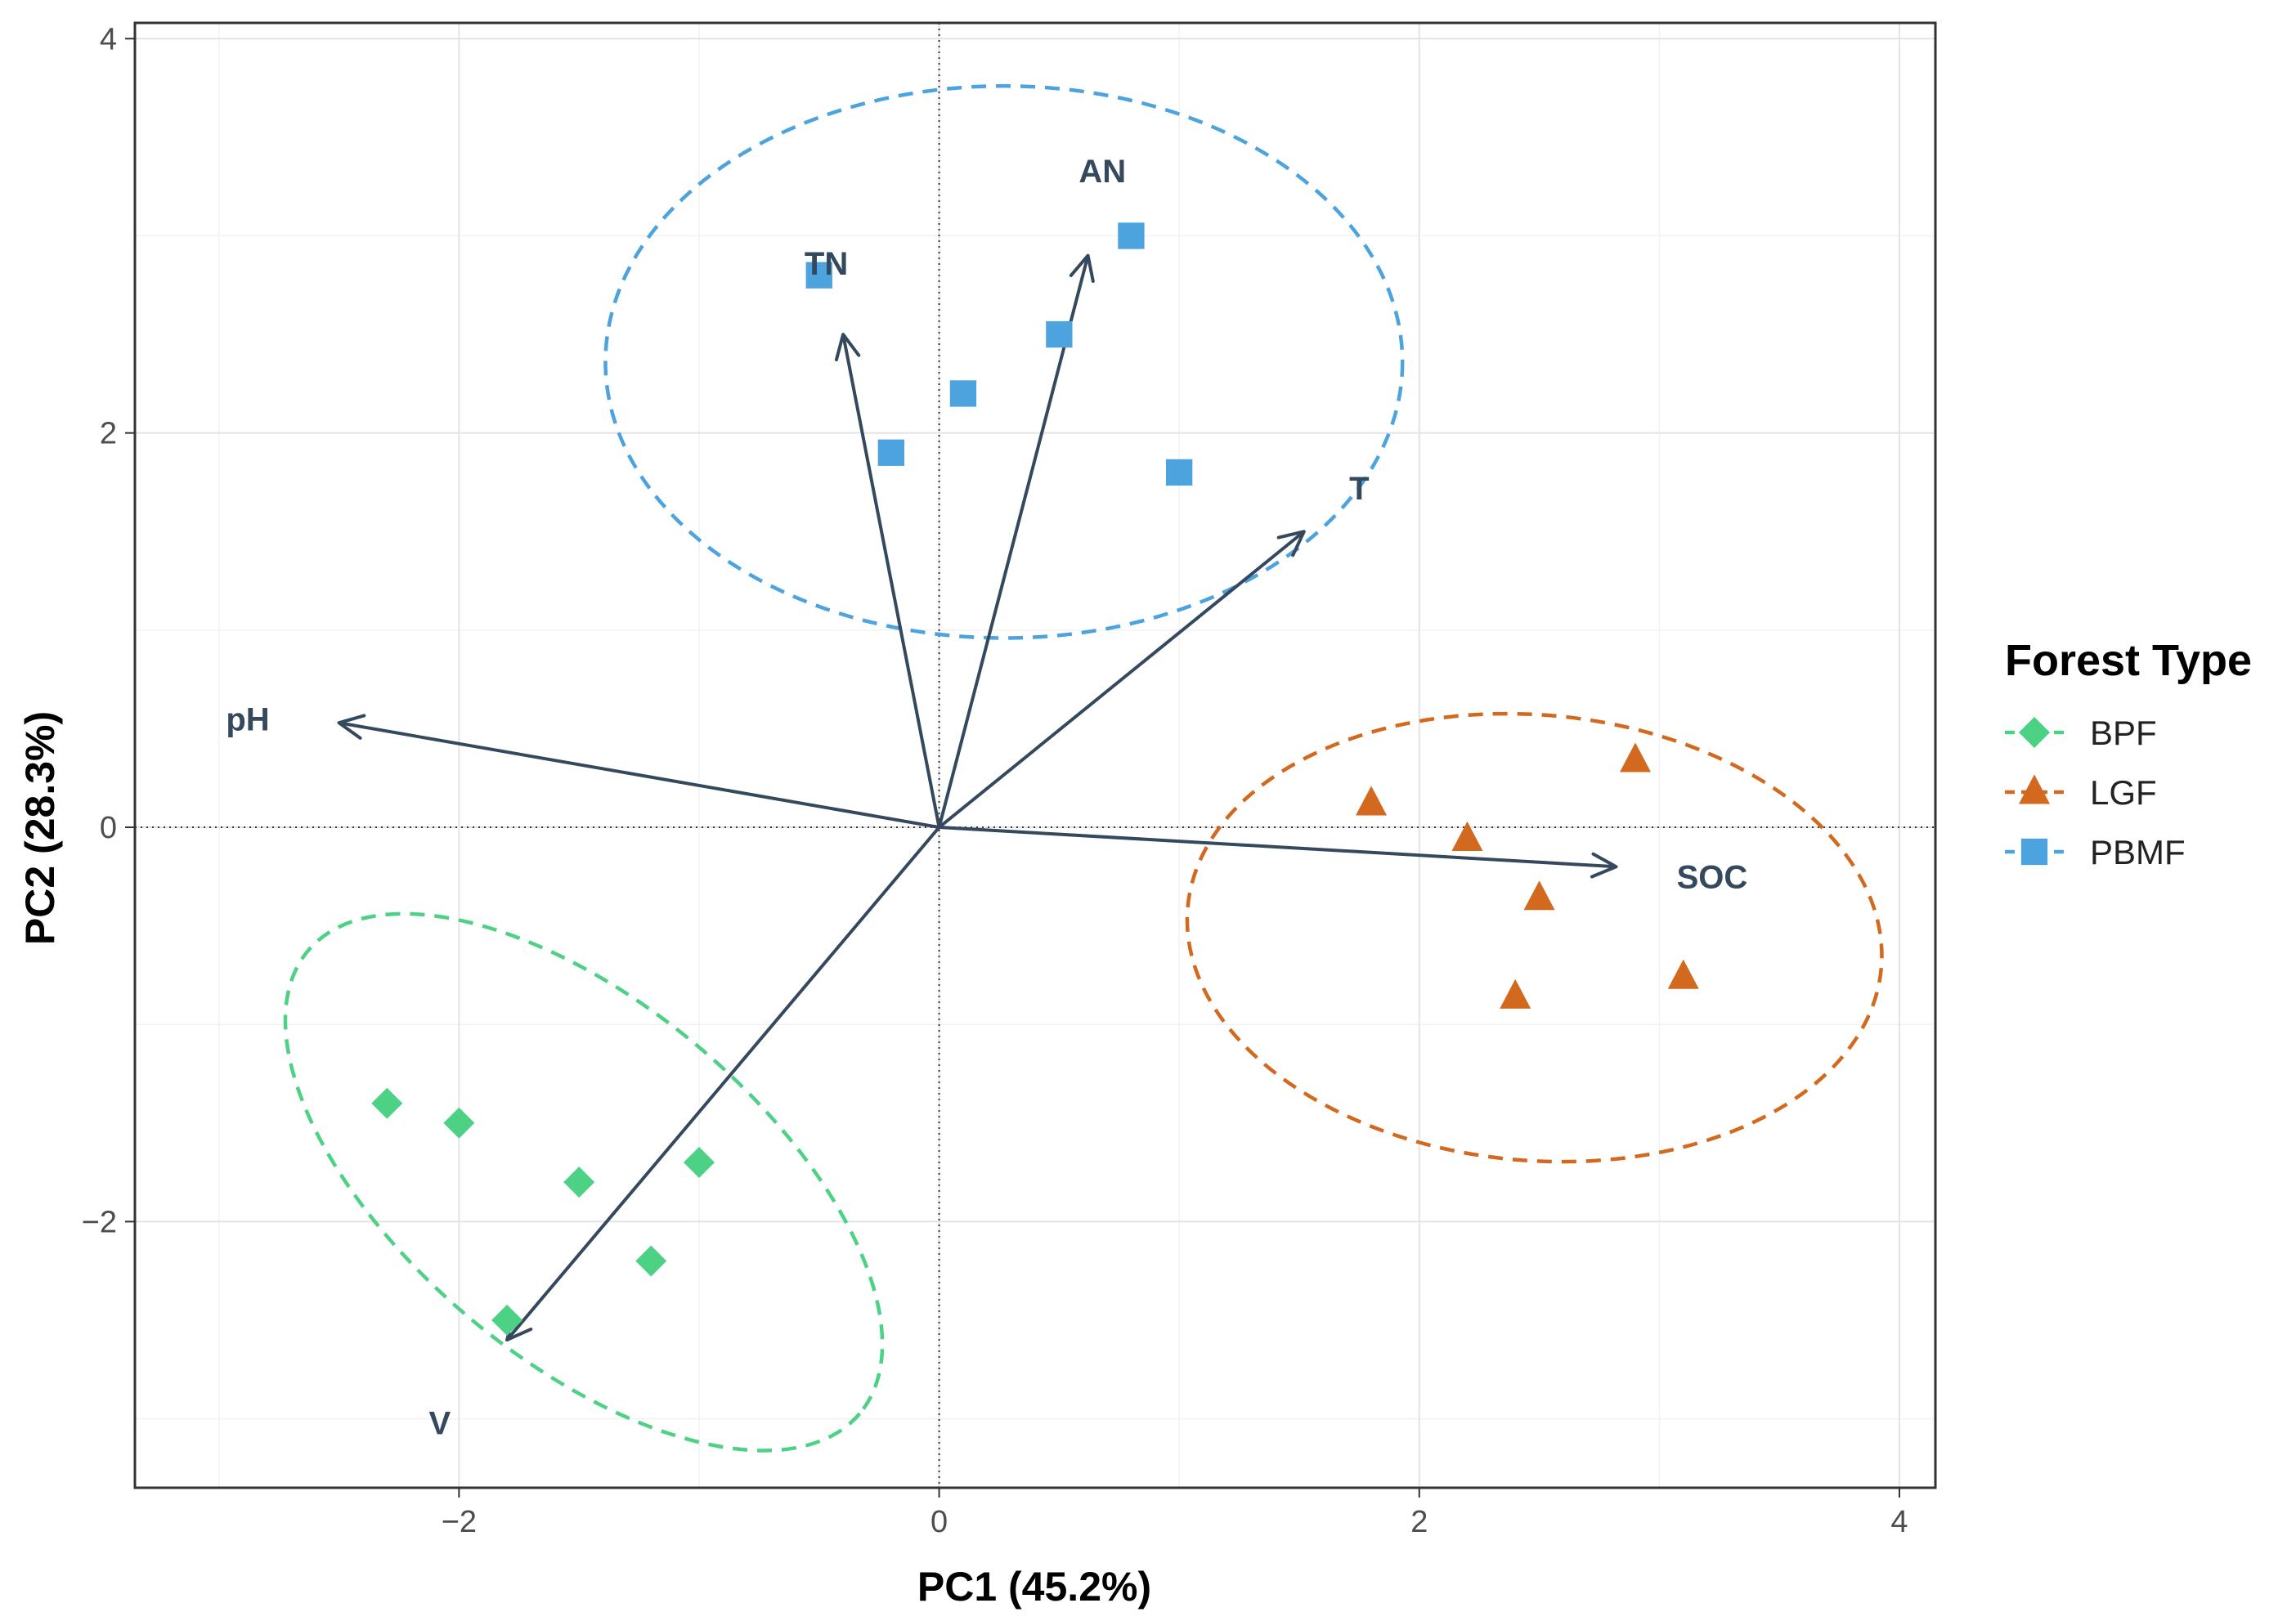  I want to click on loading-label-v: V, so click(440, 1423).